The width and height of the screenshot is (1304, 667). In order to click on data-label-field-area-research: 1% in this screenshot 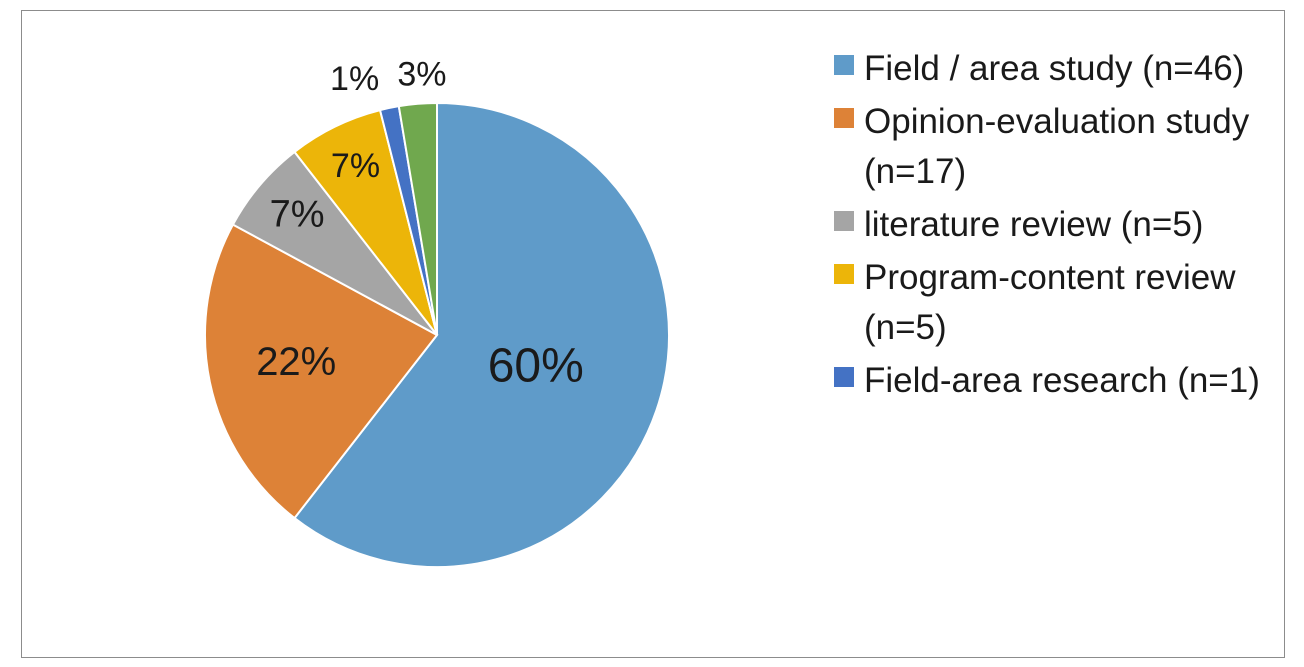, I will do `click(354, 79)`.